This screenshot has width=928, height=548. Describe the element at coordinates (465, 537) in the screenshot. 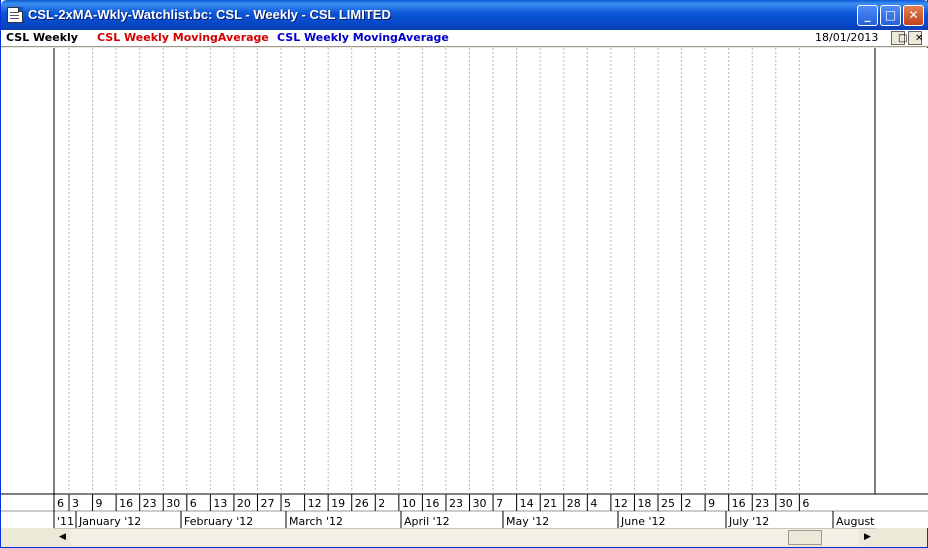

I see `horizontal-scrollbar: ◀ ▶` at that location.